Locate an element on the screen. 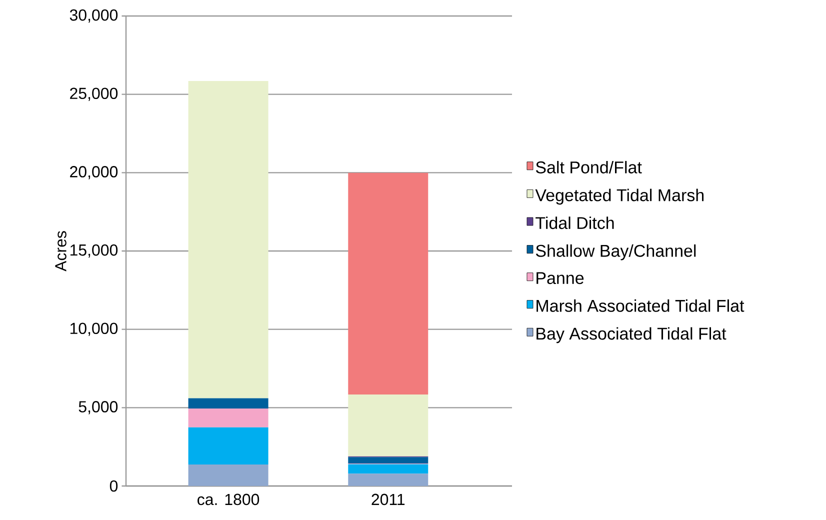 Image resolution: width=826 pixels, height=520 pixels. y-tick-label: 0 is located at coordinates (114, 486).